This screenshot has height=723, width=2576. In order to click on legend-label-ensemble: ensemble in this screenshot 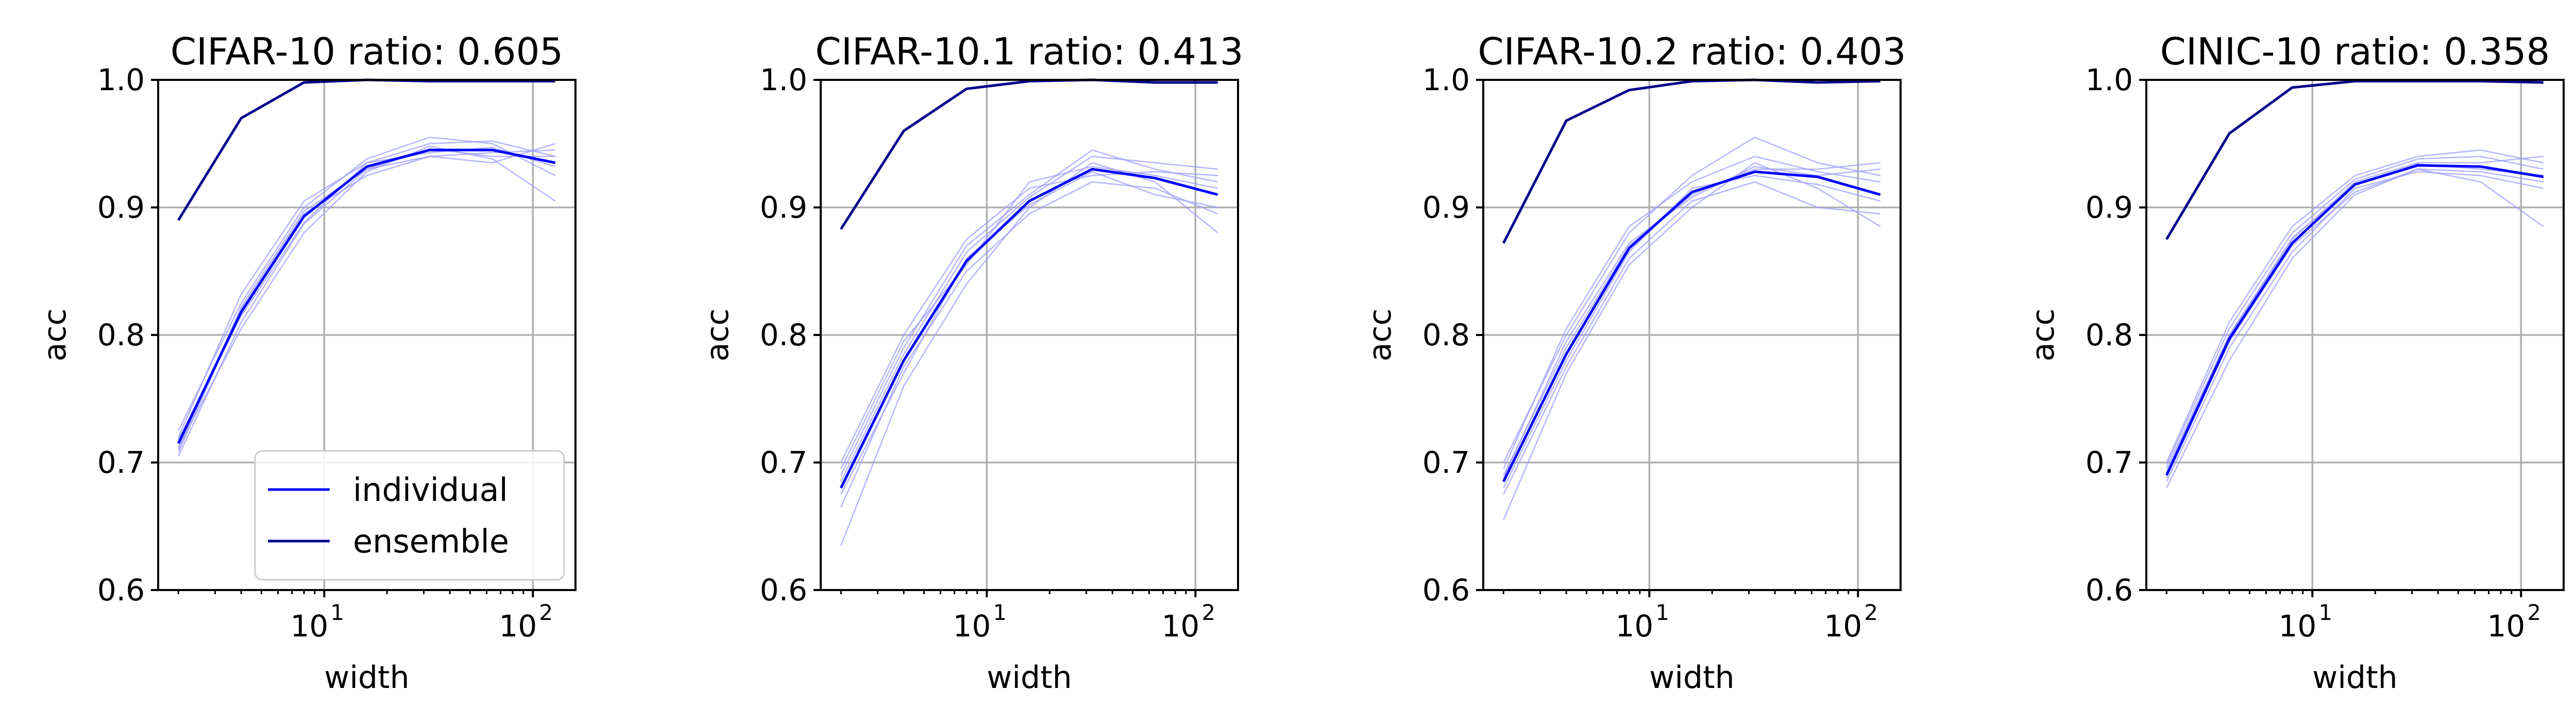, I will do `click(431, 541)`.